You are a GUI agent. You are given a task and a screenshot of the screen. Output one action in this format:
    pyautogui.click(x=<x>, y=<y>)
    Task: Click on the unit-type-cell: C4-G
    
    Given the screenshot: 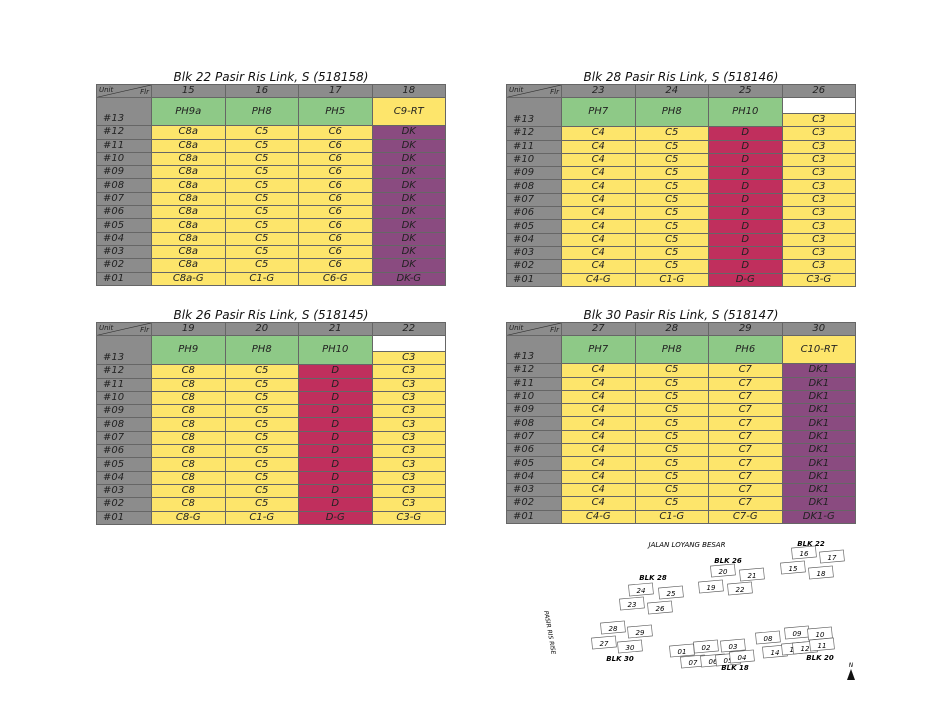 What is the action you would take?
    pyautogui.click(x=598, y=516)
    